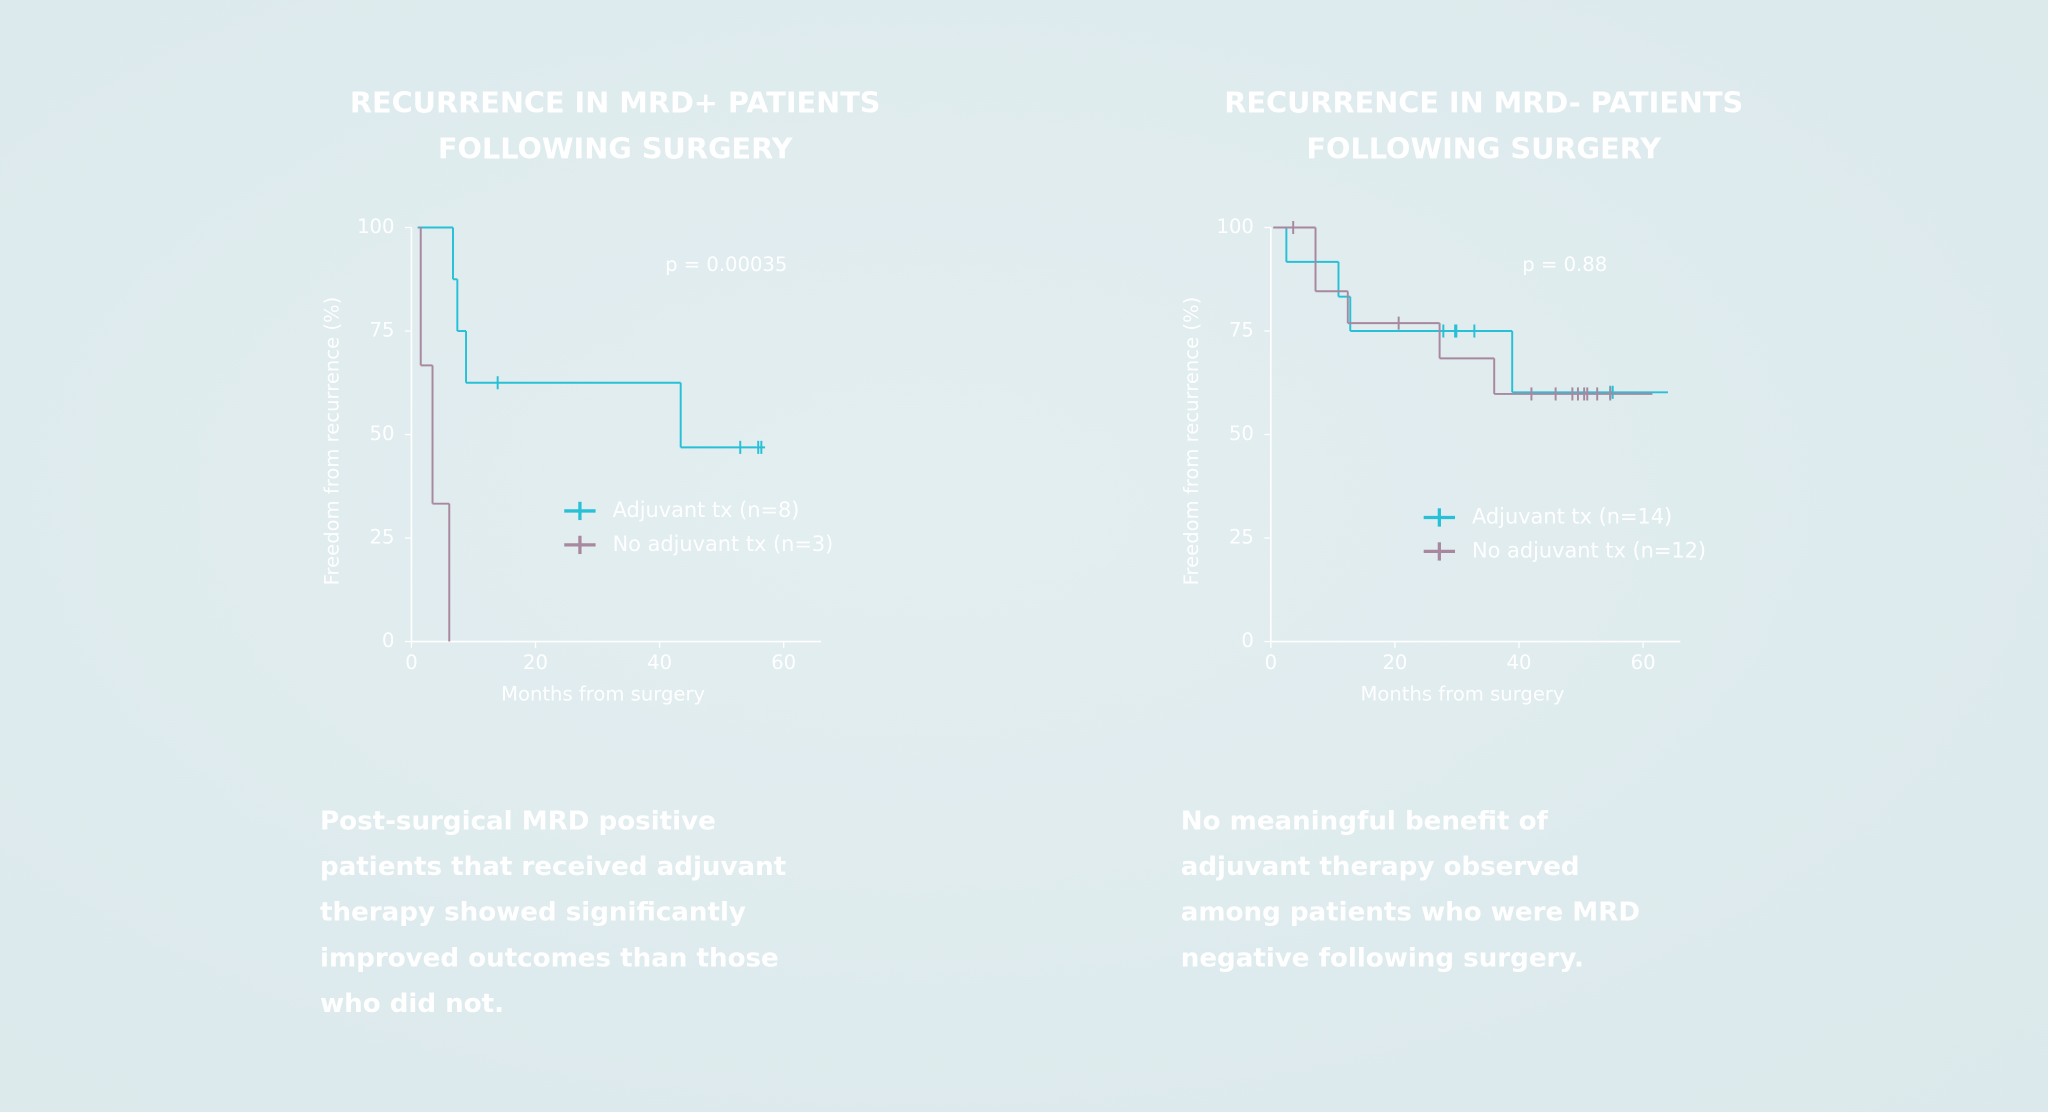 This screenshot has height=1112, width=2048. I want to click on p-value: p = 0.88, so click(1564, 264).